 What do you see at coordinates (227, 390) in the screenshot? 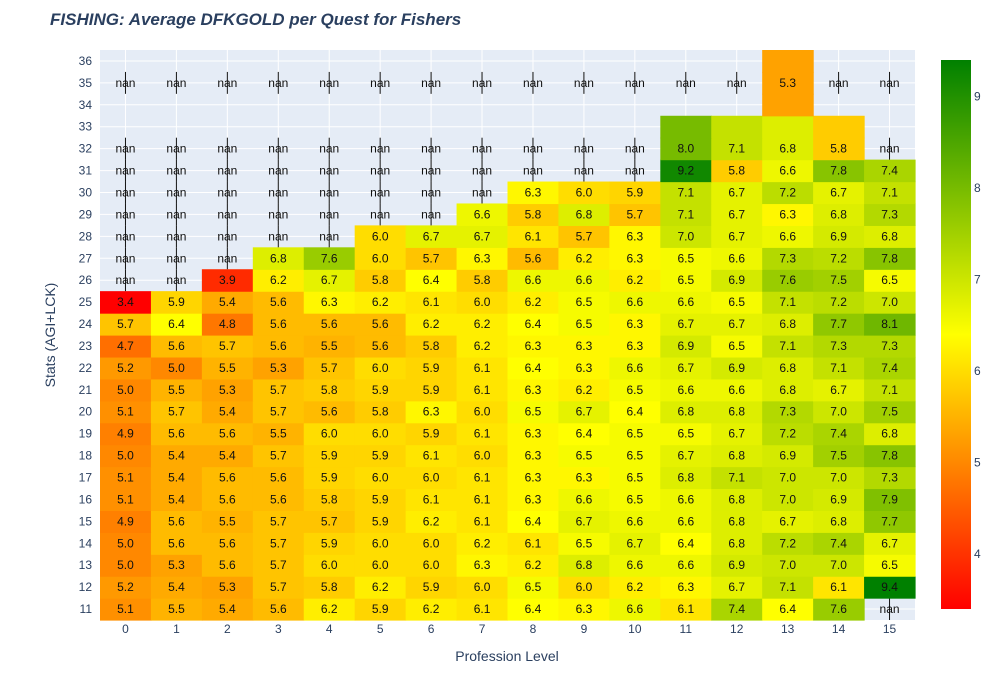
I see `cell-label: 5.3` at bounding box center [227, 390].